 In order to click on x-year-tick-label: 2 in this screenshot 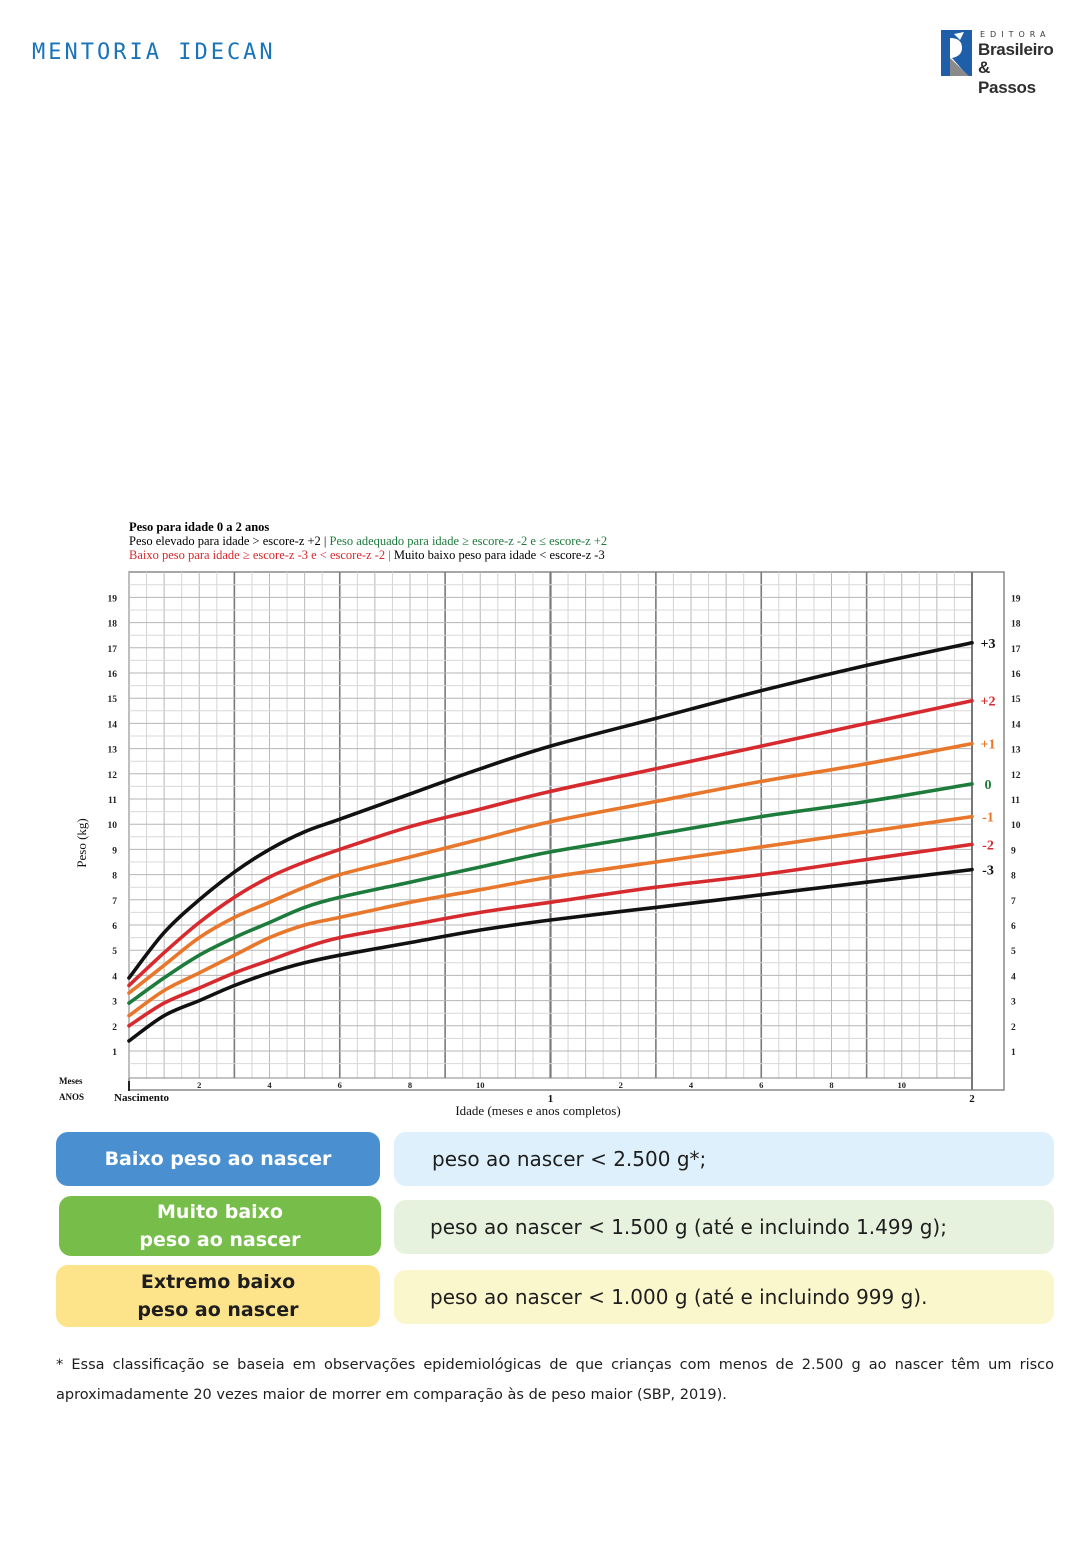, I will do `click(972, 1099)`.